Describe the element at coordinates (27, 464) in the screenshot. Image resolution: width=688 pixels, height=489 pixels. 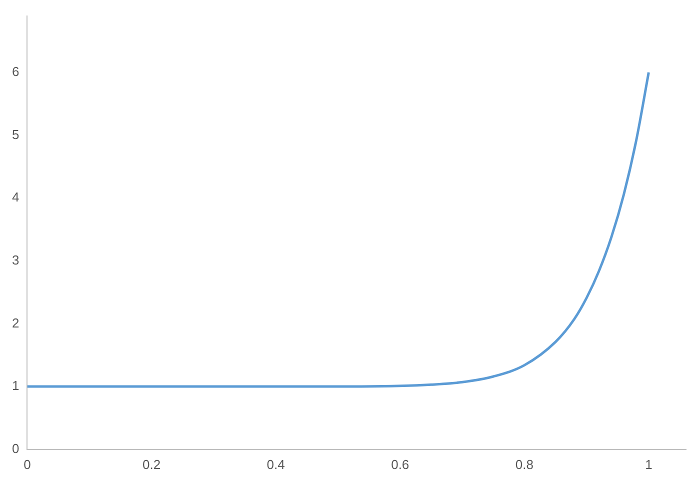
I see `x-tick-label: 0` at that location.